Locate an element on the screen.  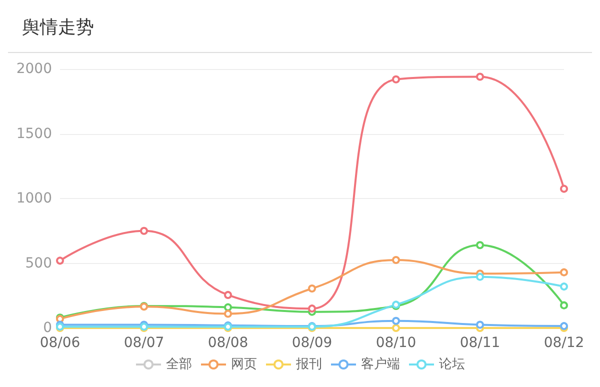
y-tick-label: 0 is located at coordinates (47, 328).